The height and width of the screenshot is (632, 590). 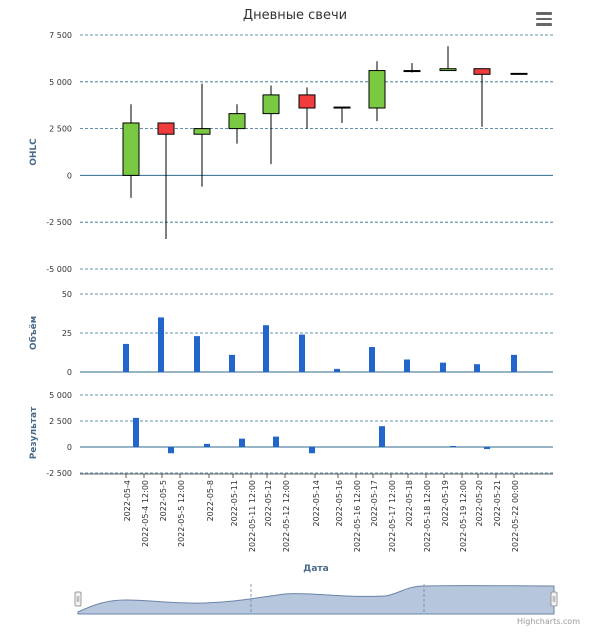 What do you see at coordinates (392, 516) in the screenshot?
I see `x-tick-label: 2022-05-17 12:00` at bounding box center [392, 516].